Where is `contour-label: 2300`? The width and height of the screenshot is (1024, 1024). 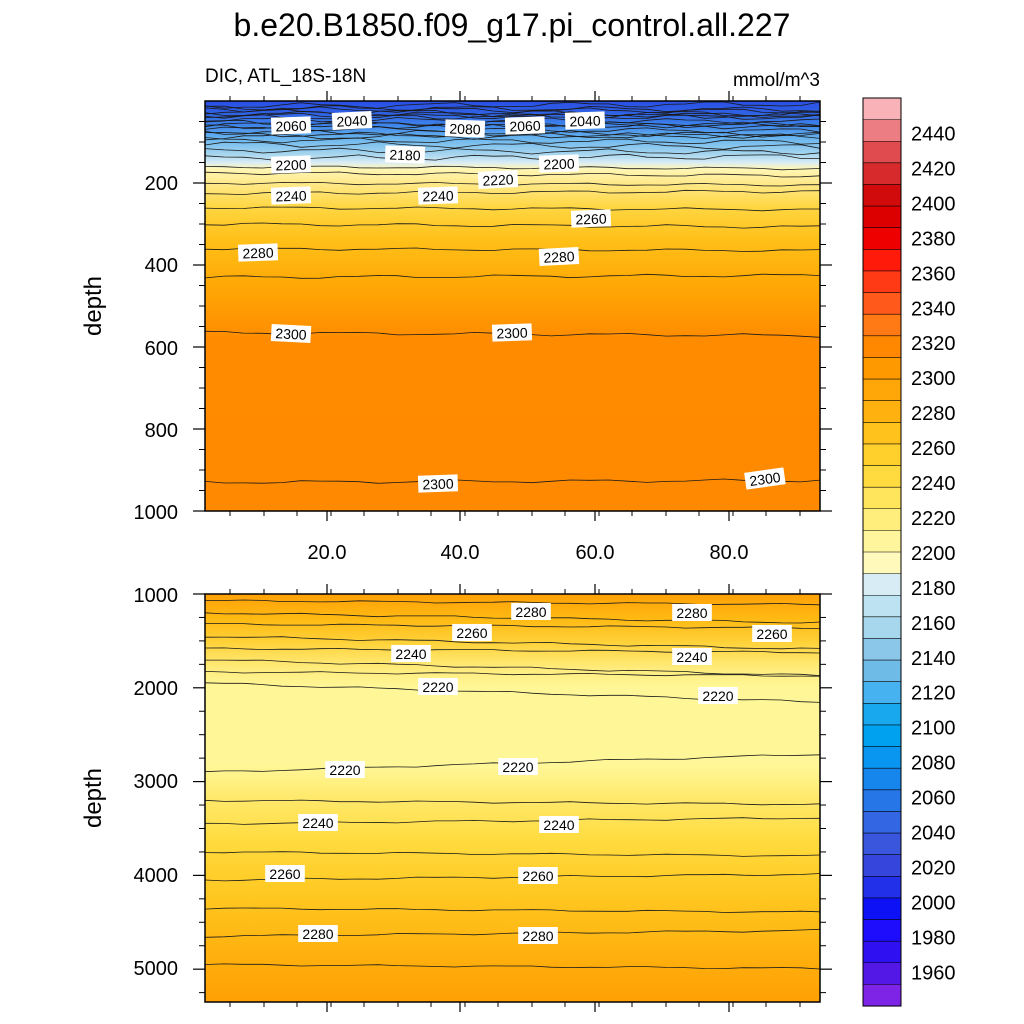
contour-label: 2300 is located at coordinates (765, 478).